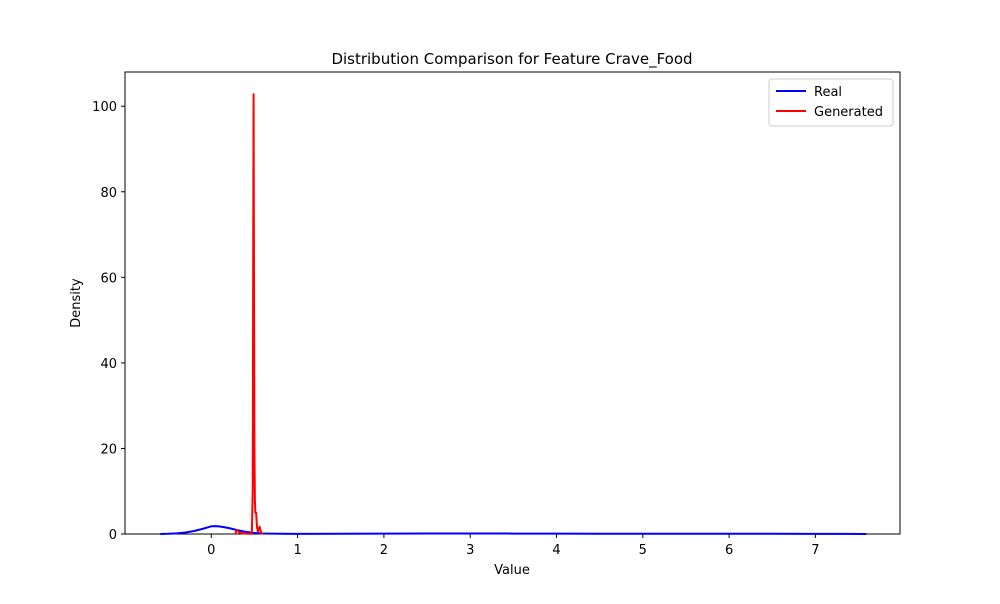 This screenshot has width=1000, height=604. I want to click on y-tick-label: 20, so click(108, 449).